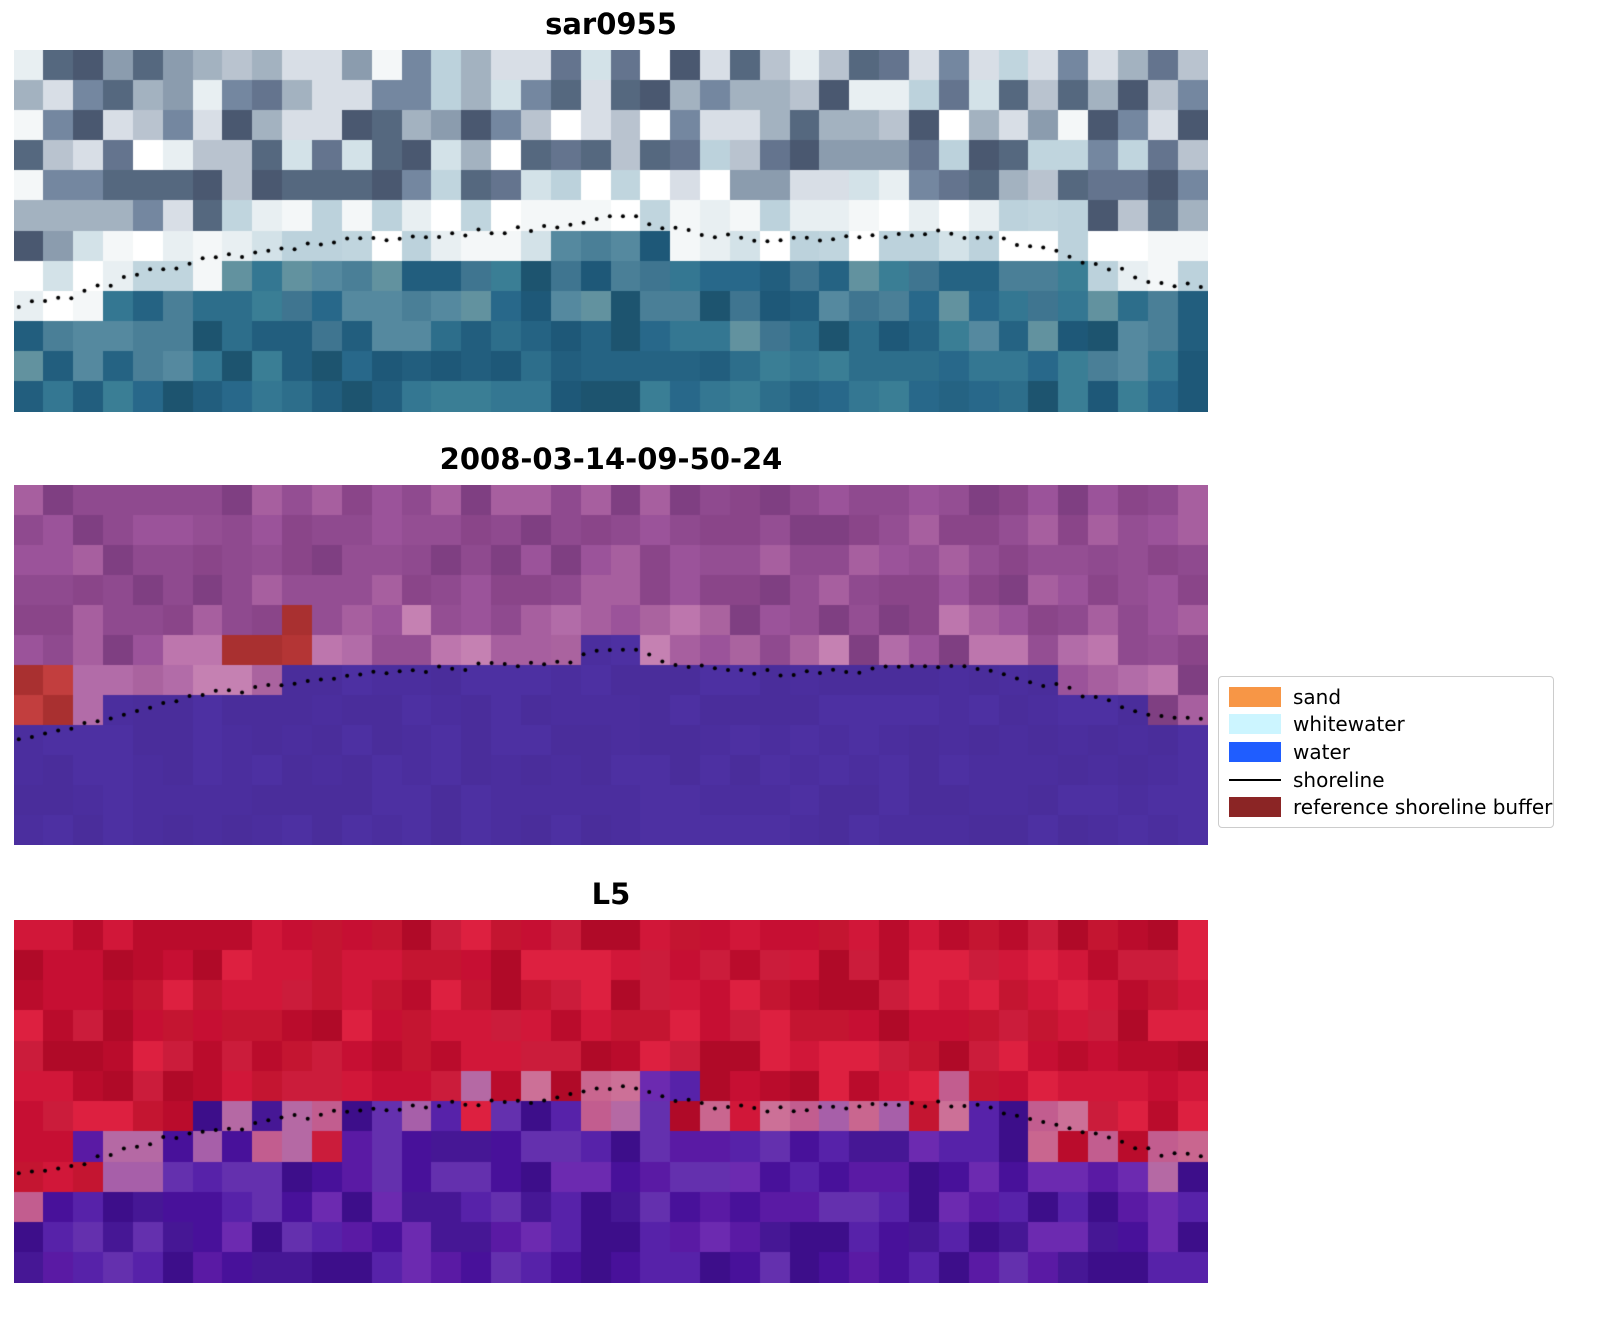 This screenshot has height=1337, width=1618. Describe the element at coordinates (611, 459) in the screenshot. I see `panel-title-classification-date: 2008-03-14-09-50-24` at that location.